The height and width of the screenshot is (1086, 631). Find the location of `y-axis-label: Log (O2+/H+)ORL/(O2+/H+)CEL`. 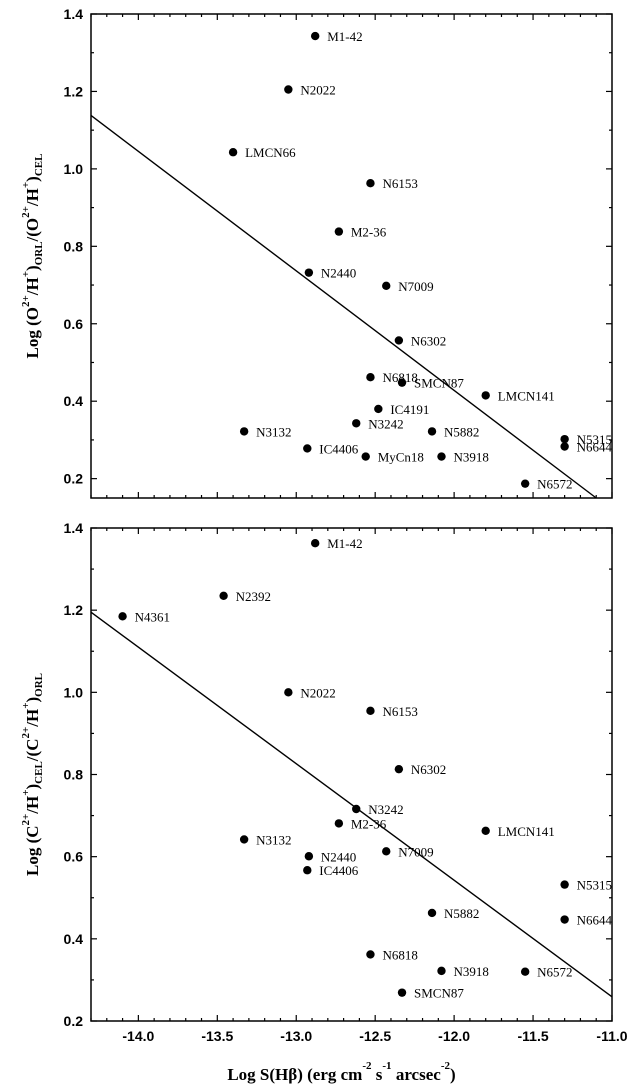

y-axis-label: Log (O2+/H+)ORL/(O2+/H+)CEL is located at coordinates (32, 256).